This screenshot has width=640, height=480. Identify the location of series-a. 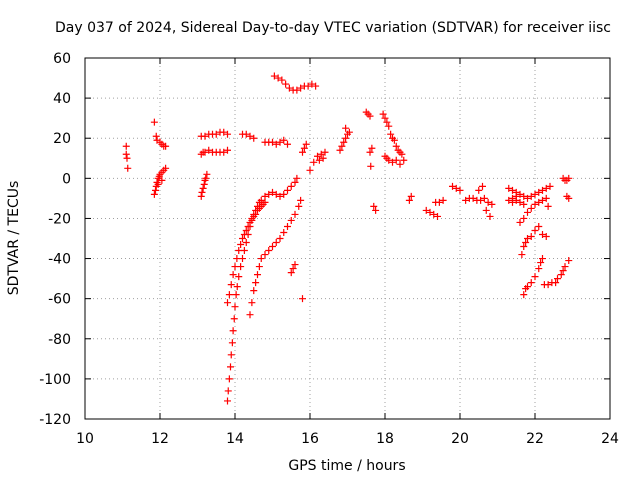
(127, 157).